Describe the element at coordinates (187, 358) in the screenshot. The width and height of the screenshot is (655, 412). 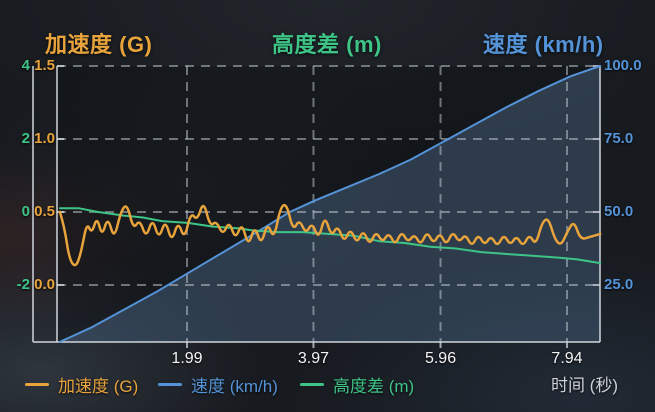
I see `x-tick-label: 1.99` at that location.